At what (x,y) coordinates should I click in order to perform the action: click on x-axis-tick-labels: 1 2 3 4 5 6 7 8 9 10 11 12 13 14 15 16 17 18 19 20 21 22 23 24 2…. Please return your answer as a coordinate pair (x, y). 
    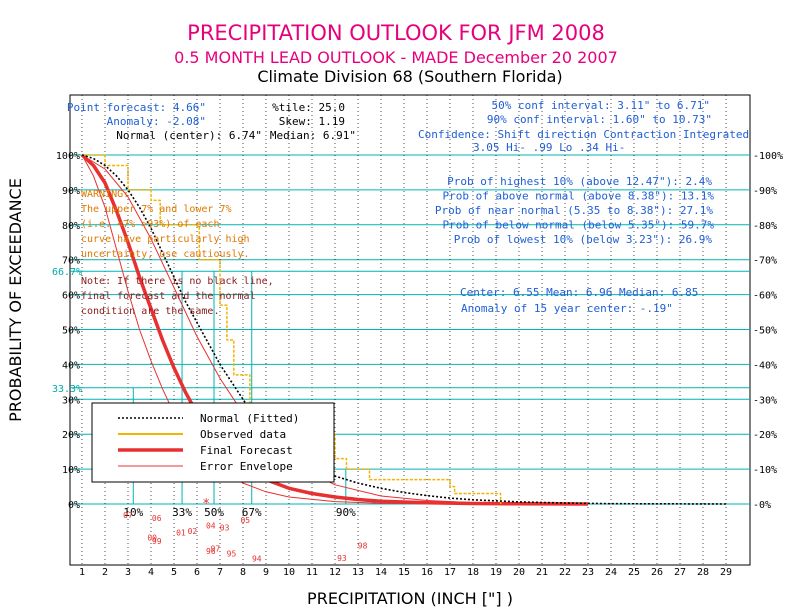
    Looking at the image, I should click on (405, 572).